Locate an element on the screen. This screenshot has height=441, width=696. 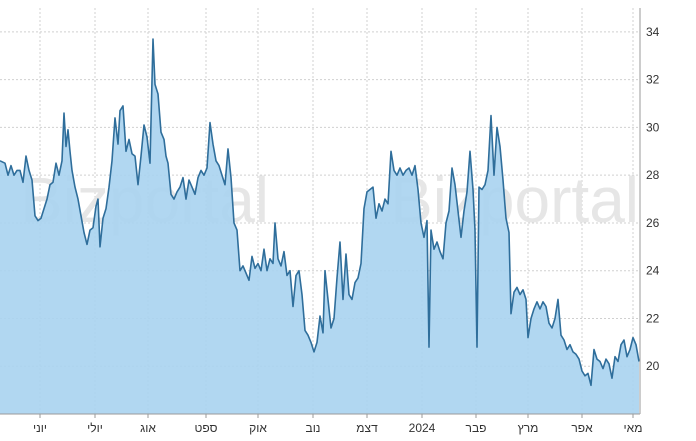
x-tick-labels: יוני יולי אוג ספט אוק נוב דצמ 2024 פבר מרץ אפר מאי is located at coordinates (337, 424).